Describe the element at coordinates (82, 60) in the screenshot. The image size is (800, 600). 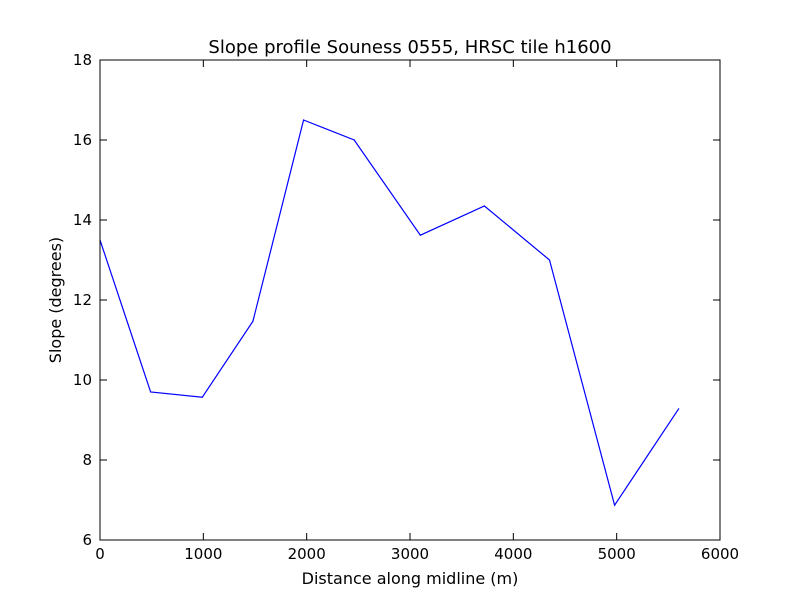
I see `y-tick-label: 18` at that location.